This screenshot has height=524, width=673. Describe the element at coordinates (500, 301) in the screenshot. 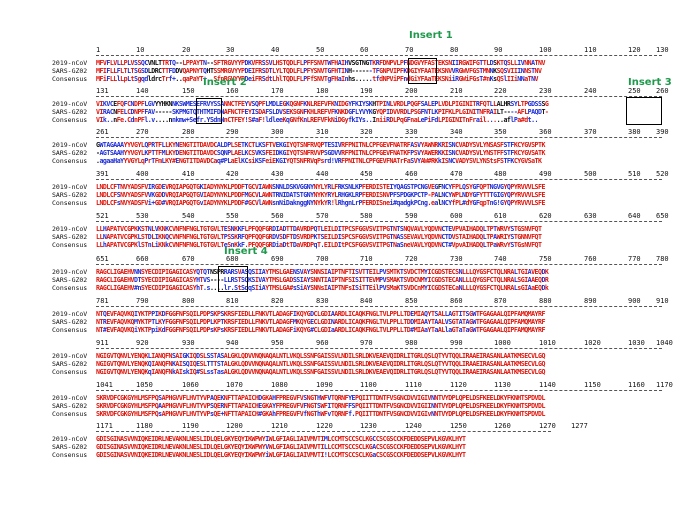

I see `ruler-tick-label: 870` at that location.